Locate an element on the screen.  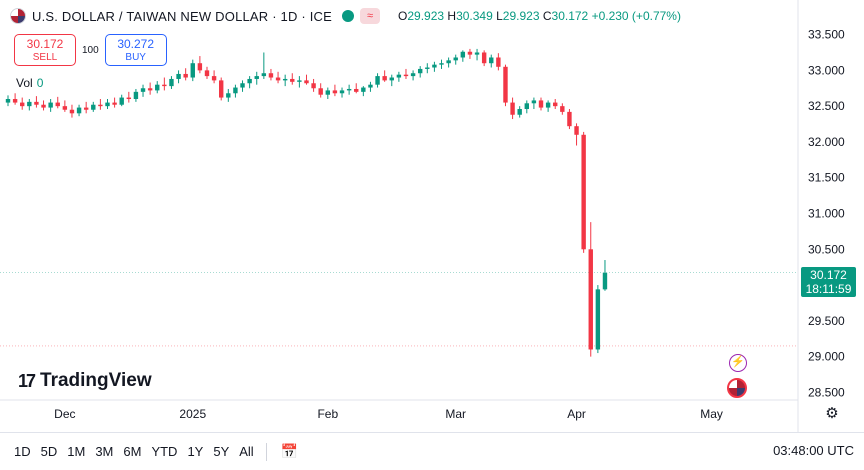
utc-clock: 03:48:00 UTC is located at coordinates (813, 450).